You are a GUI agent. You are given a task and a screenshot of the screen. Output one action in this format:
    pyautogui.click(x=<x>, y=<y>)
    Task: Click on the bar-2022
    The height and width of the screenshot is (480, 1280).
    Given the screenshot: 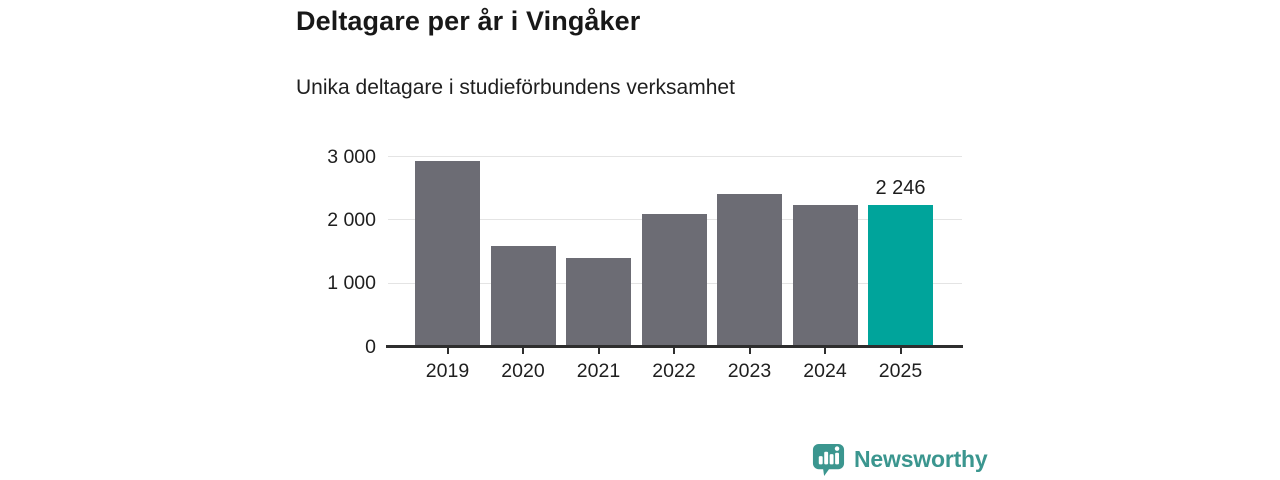 What is the action you would take?
    pyautogui.click(x=674, y=280)
    